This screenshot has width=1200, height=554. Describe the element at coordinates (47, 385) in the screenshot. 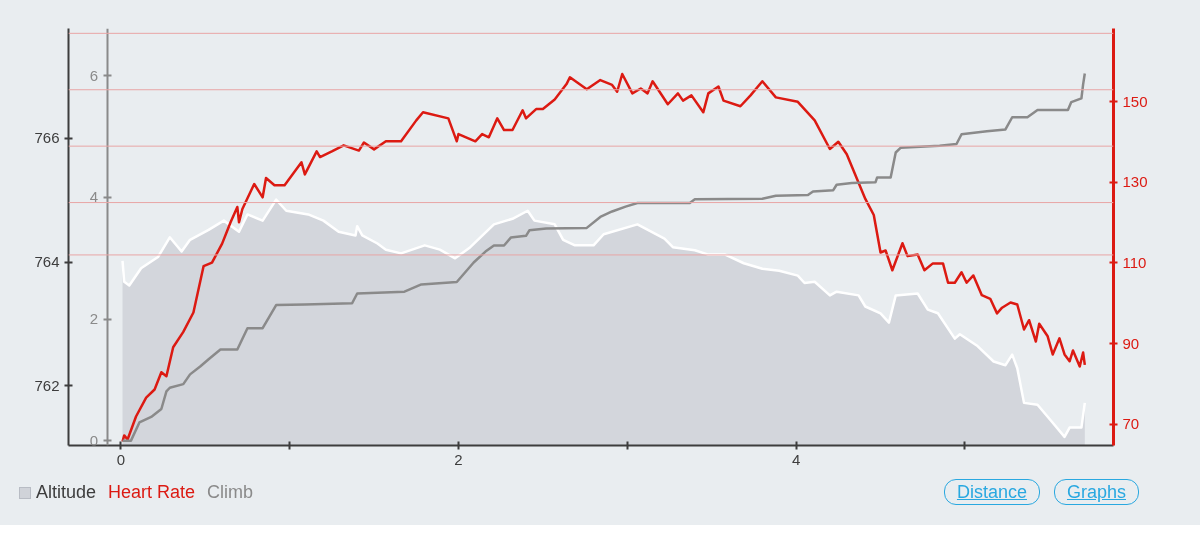

I see `y-tick-label: 762` at that location.